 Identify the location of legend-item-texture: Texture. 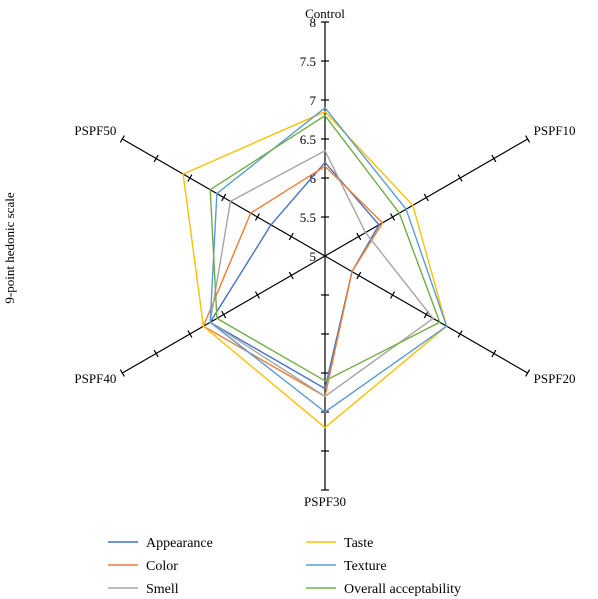
(346, 566).